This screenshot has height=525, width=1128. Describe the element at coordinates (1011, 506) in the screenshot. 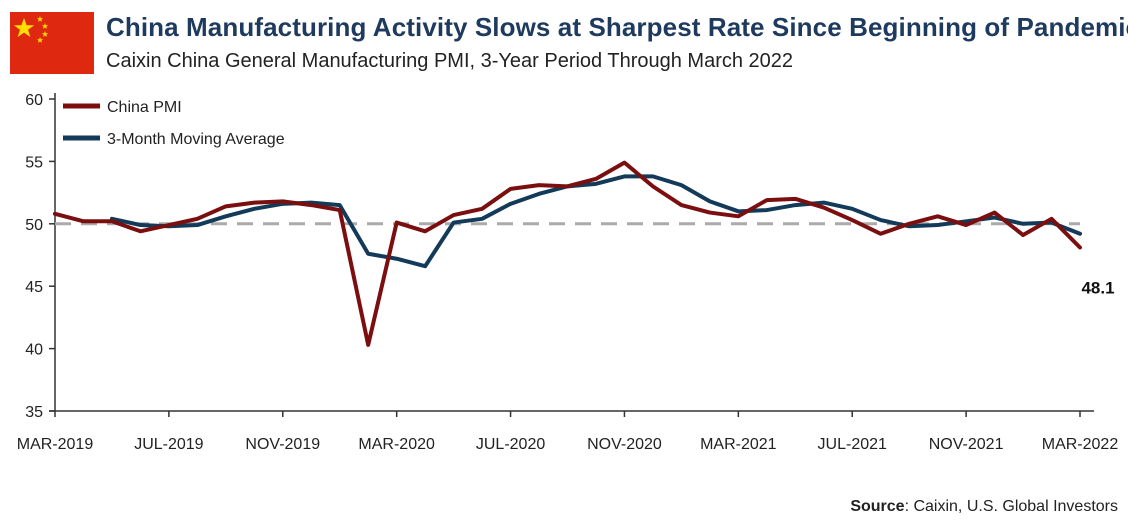

I see `source-text: : Caixin, U.S. Global Investors` at that location.